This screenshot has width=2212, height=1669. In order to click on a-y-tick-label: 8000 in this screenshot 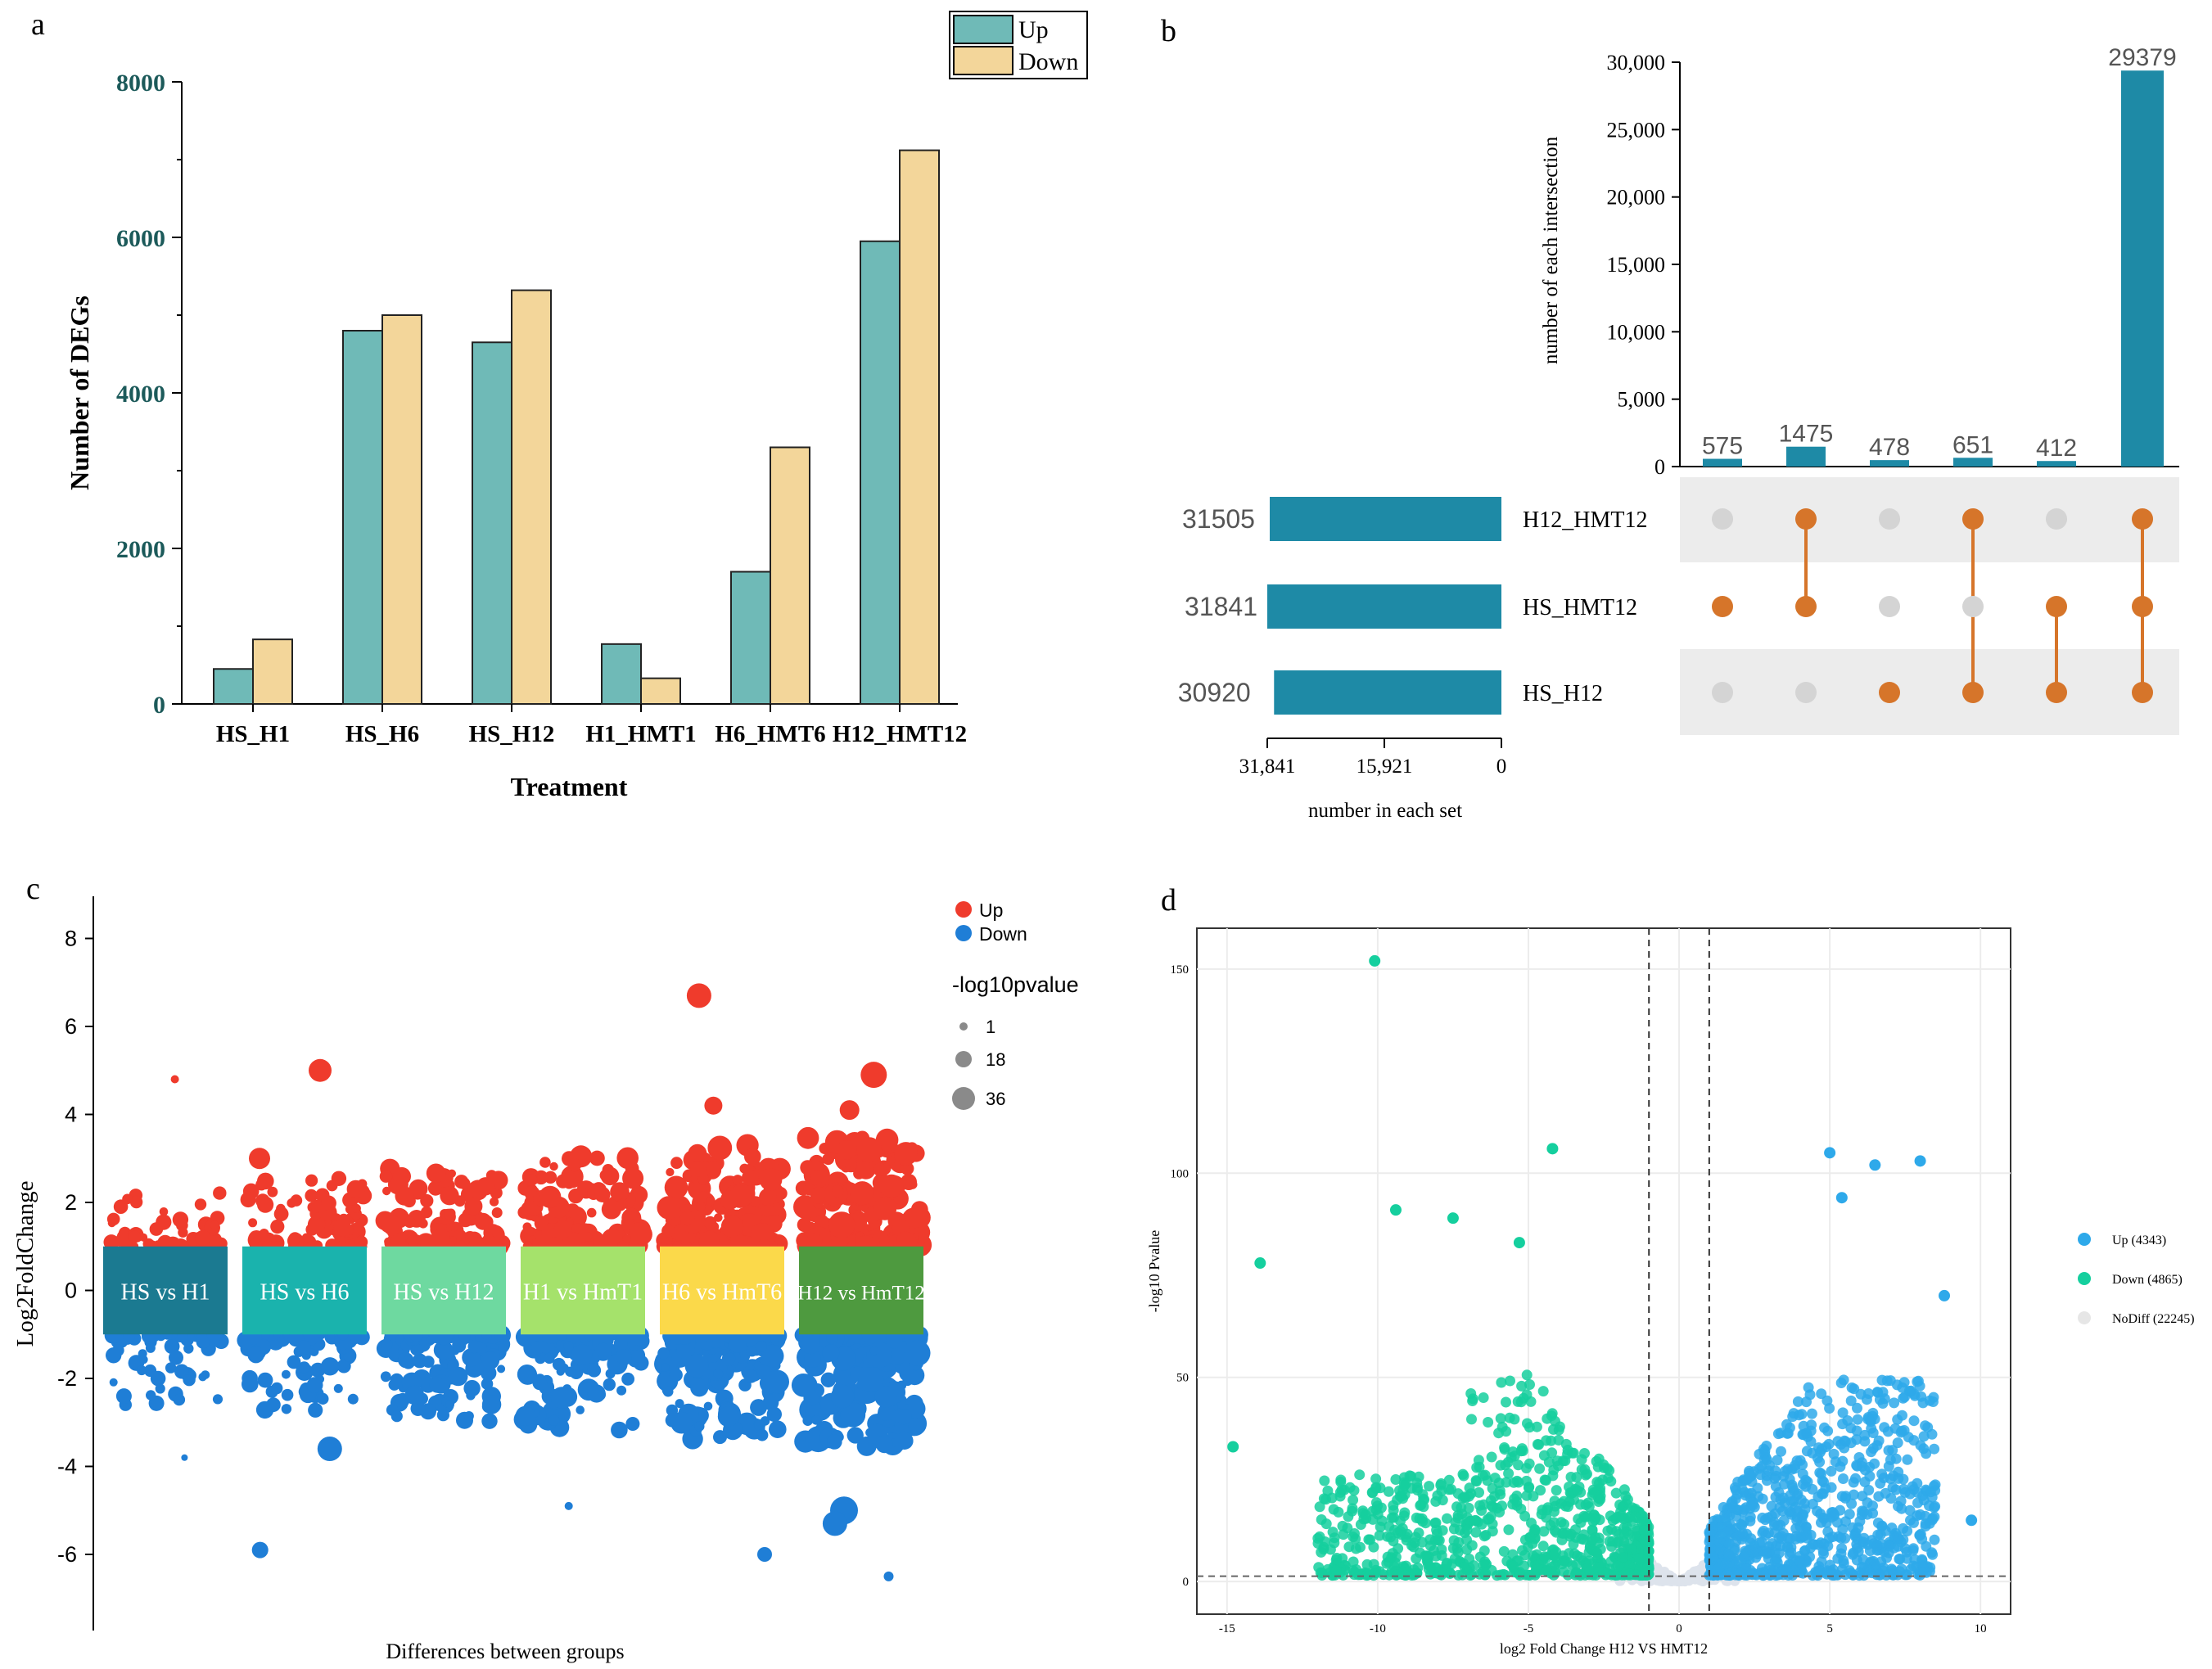, I will do `click(140, 84)`.